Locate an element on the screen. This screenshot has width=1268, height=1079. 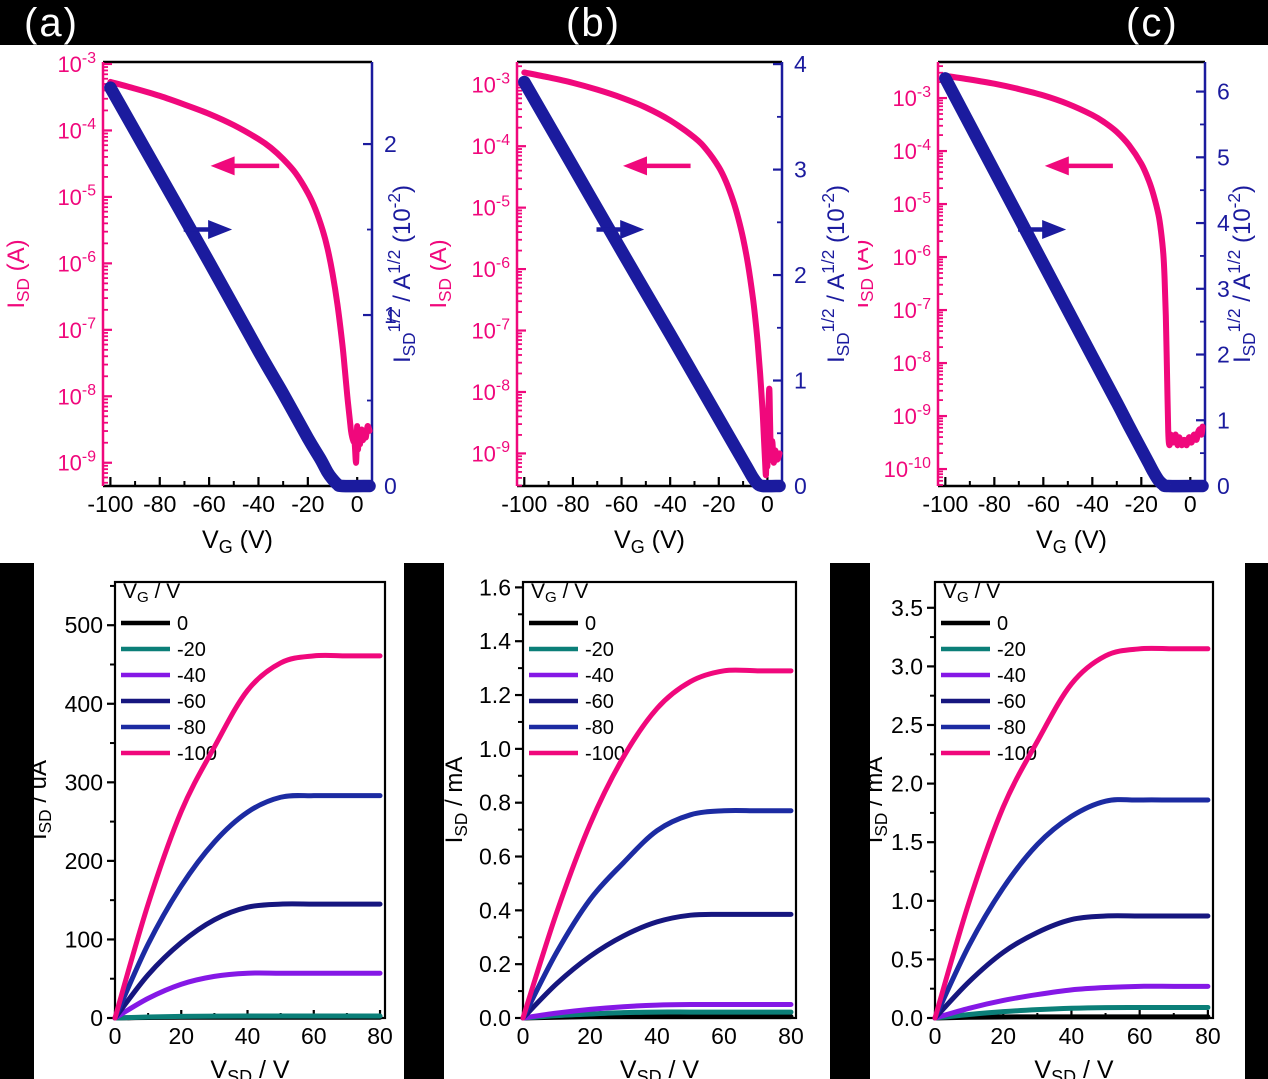
curve-I_SD^1/2 is located at coordinates (1074, 282).